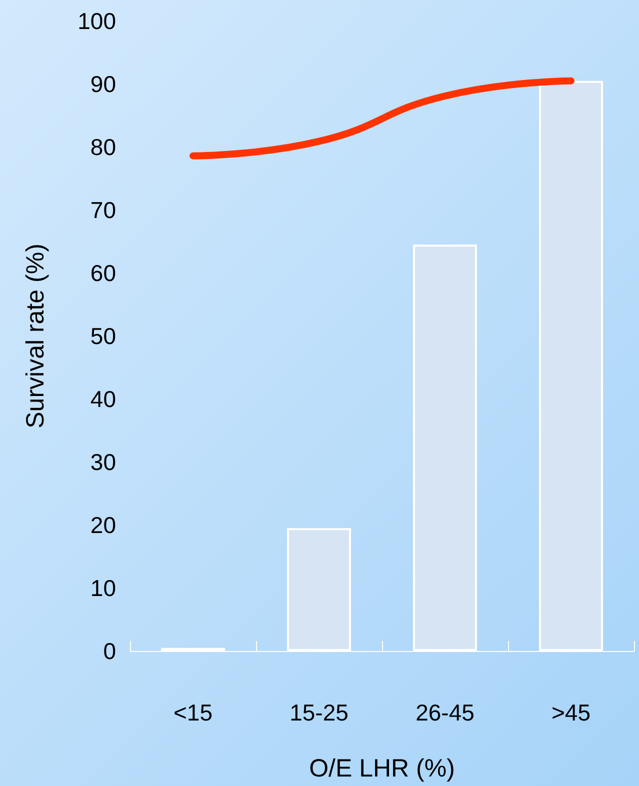  What do you see at coordinates (103, 399) in the screenshot?
I see `y-tick-label: 40` at bounding box center [103, 399].